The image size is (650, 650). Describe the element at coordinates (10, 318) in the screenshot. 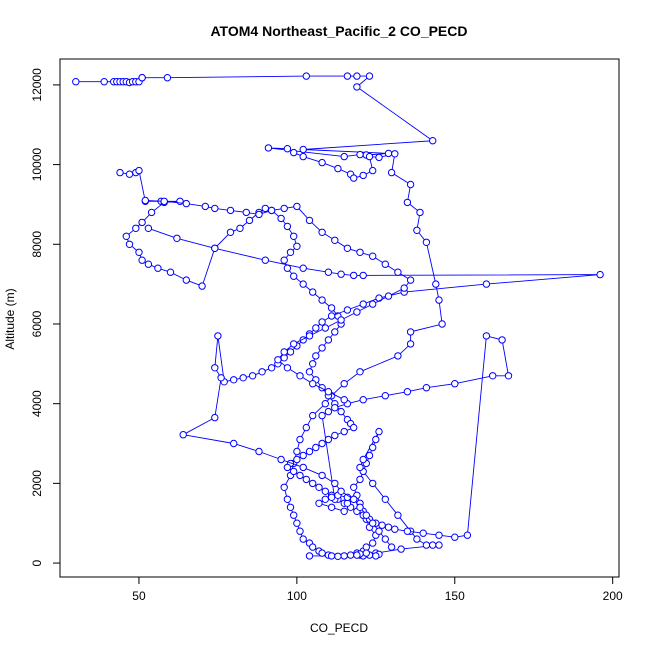

I see `y-axis-label: Altitude (m)` at that location.